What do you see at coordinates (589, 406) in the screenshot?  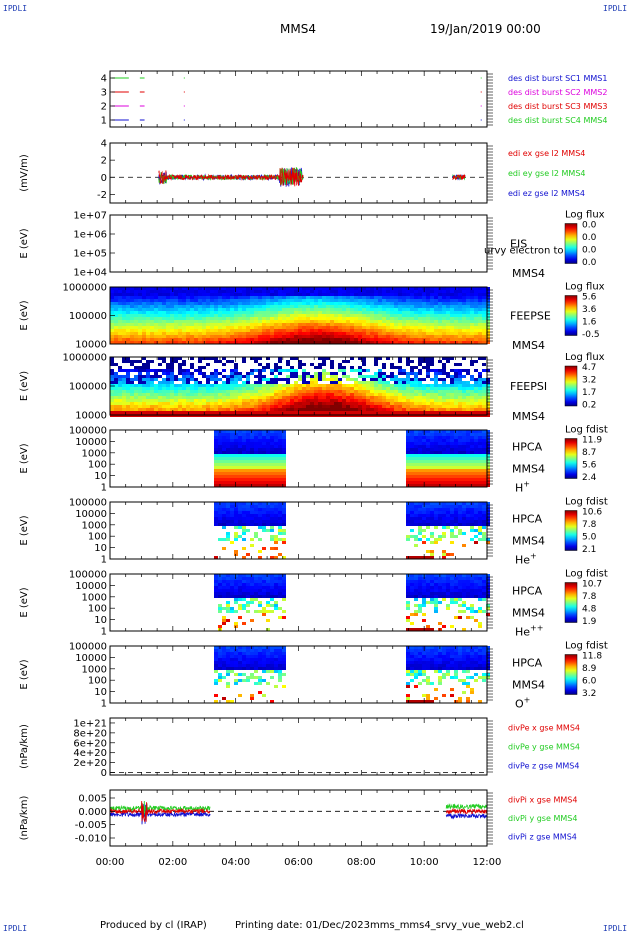 I see `colorbar-tick-4-3: 0.2` at bounding box center [589, 406].